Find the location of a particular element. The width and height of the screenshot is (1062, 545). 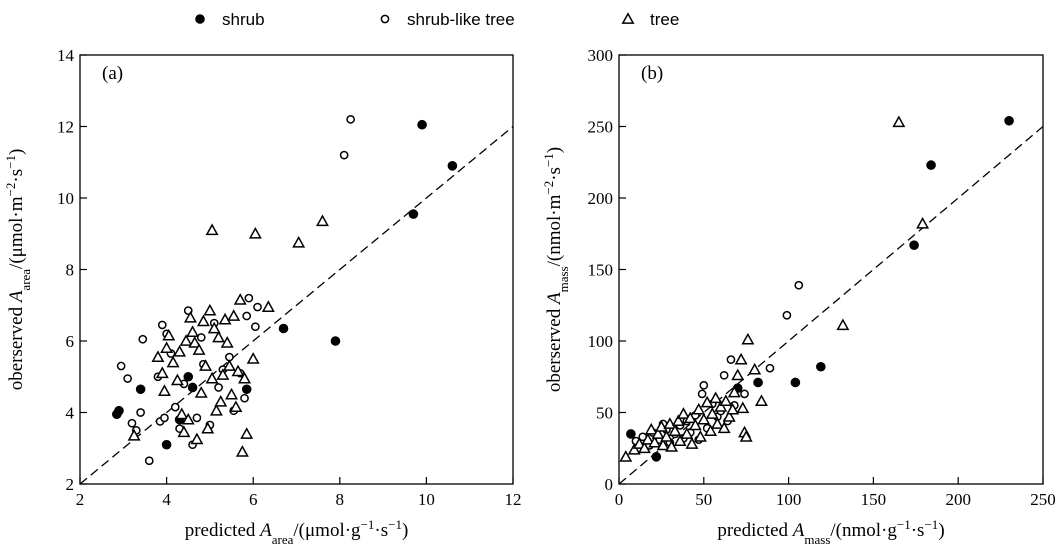

y-axis-label: oberserved Aarea/(μmol·m−2·s−1) is located at coordinates (18, 270).